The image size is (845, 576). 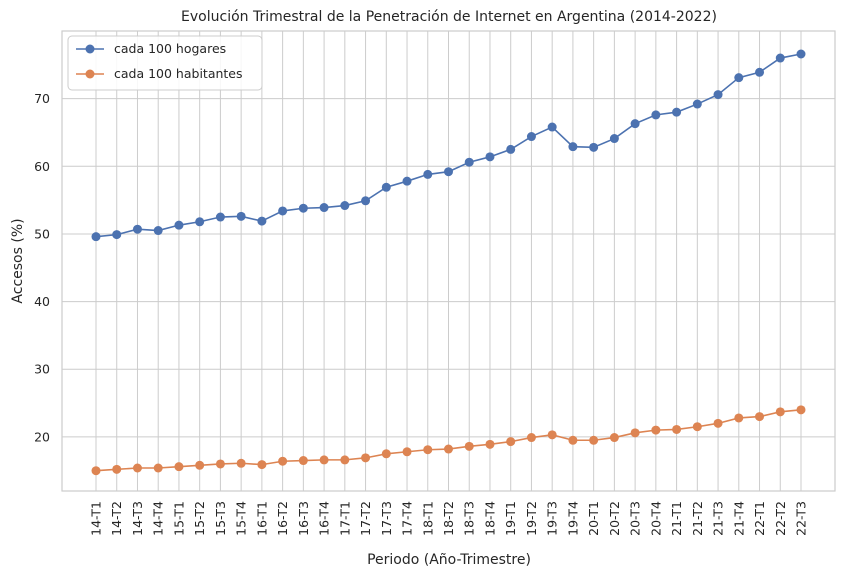 What do you see at coordinates (42, 369) in the screenshot?
I see `y-tick-label: 30` at bounding box center [42, 369].